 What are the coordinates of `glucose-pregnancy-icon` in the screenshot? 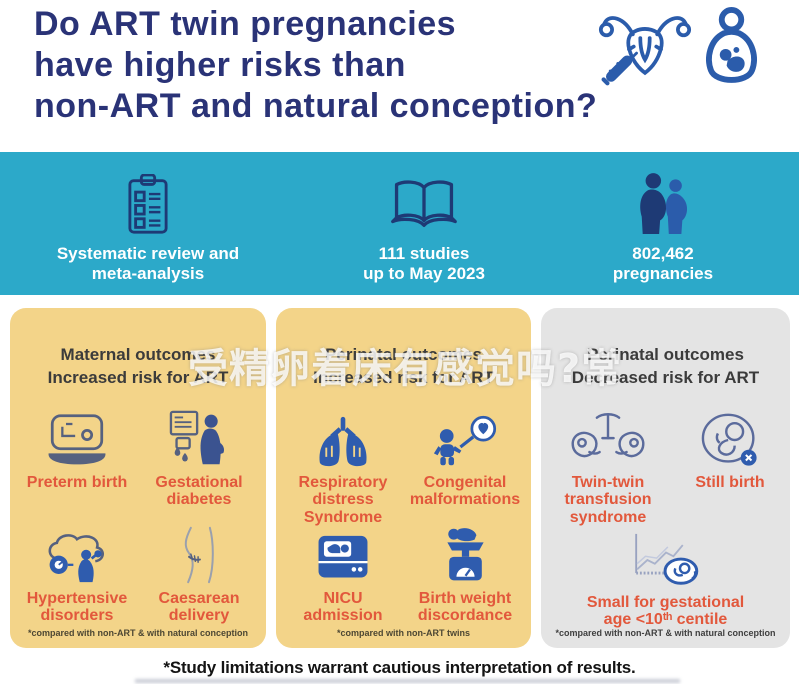 It's located at (199, 436).